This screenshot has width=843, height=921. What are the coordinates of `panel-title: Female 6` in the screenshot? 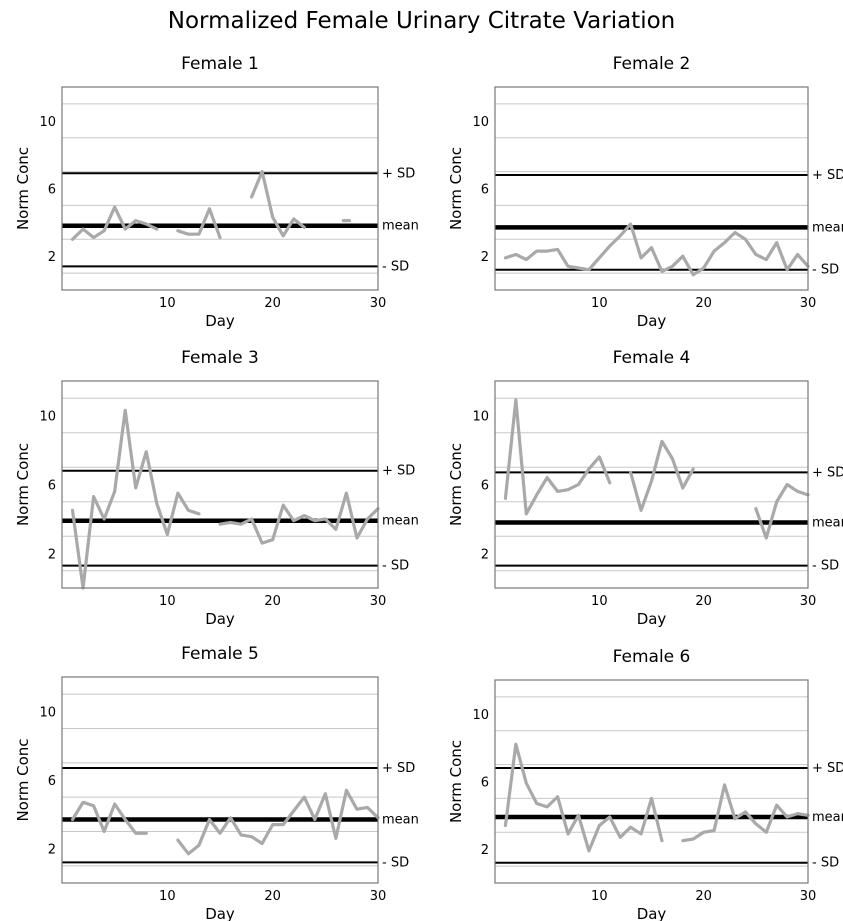 It's located at (652, 657).